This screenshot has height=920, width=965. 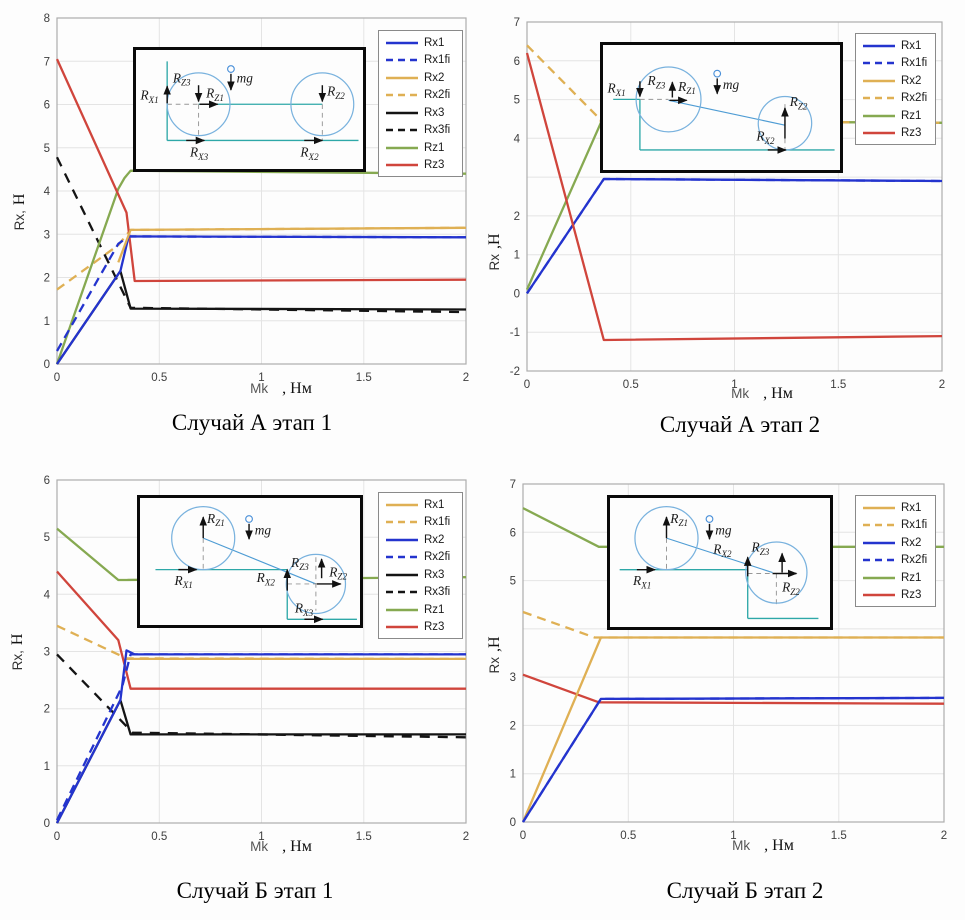 What do you see at coordinates (911, 45) in the screenshot?
I see `legend-label: Rx1` at bounding box center [911, 45].